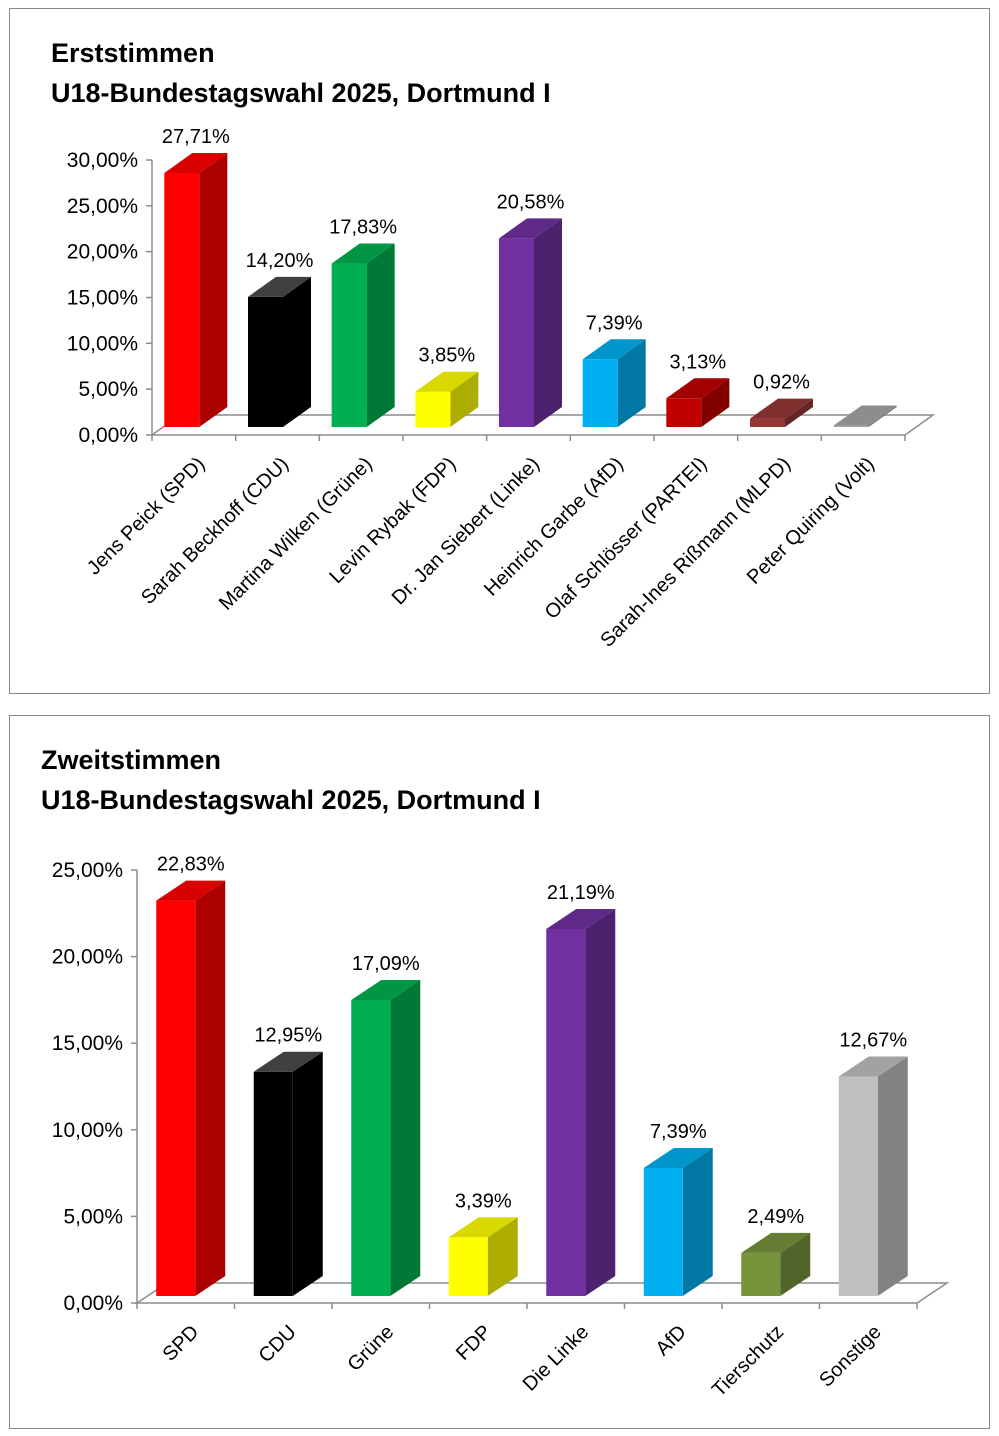 The width and height of the screenshot is (999, 1436). I want to click on data-label: 20,58%, so click(531, 202).